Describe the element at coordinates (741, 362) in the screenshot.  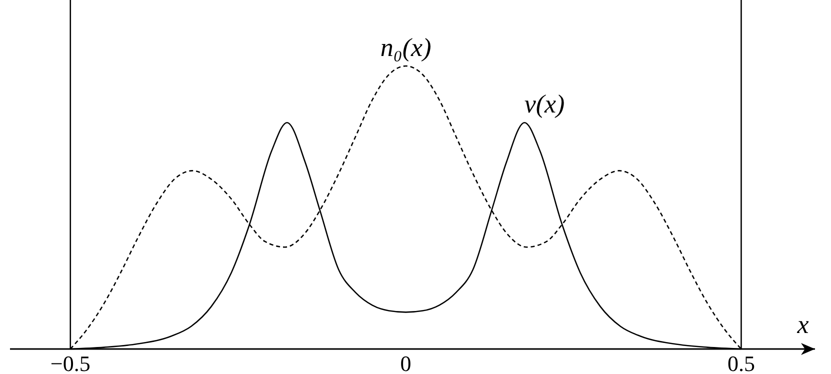
I see `x-tick-label: 0.5` at that location.